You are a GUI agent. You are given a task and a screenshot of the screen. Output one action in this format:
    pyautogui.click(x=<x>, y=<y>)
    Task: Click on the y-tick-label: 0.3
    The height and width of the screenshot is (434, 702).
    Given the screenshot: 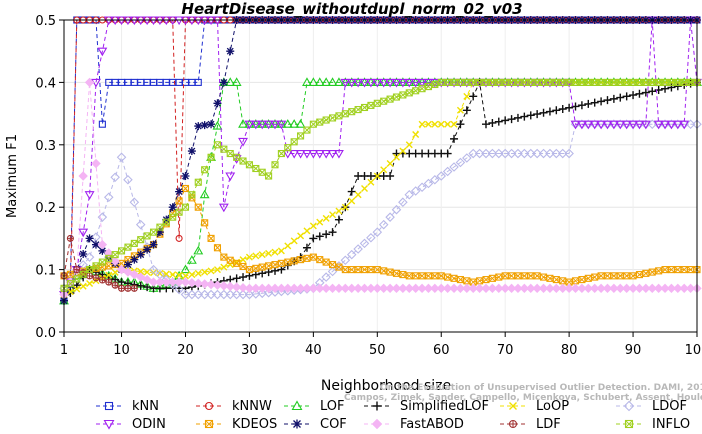 What is the action you would take?
    pyautogui.click(x=45, y=146)
    